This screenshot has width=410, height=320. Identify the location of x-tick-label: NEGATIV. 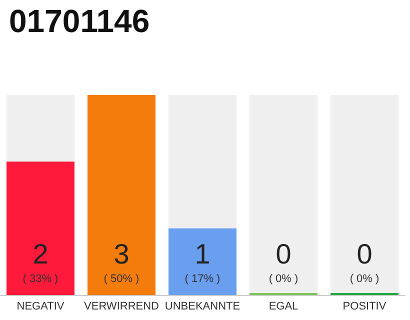
(40, 306).